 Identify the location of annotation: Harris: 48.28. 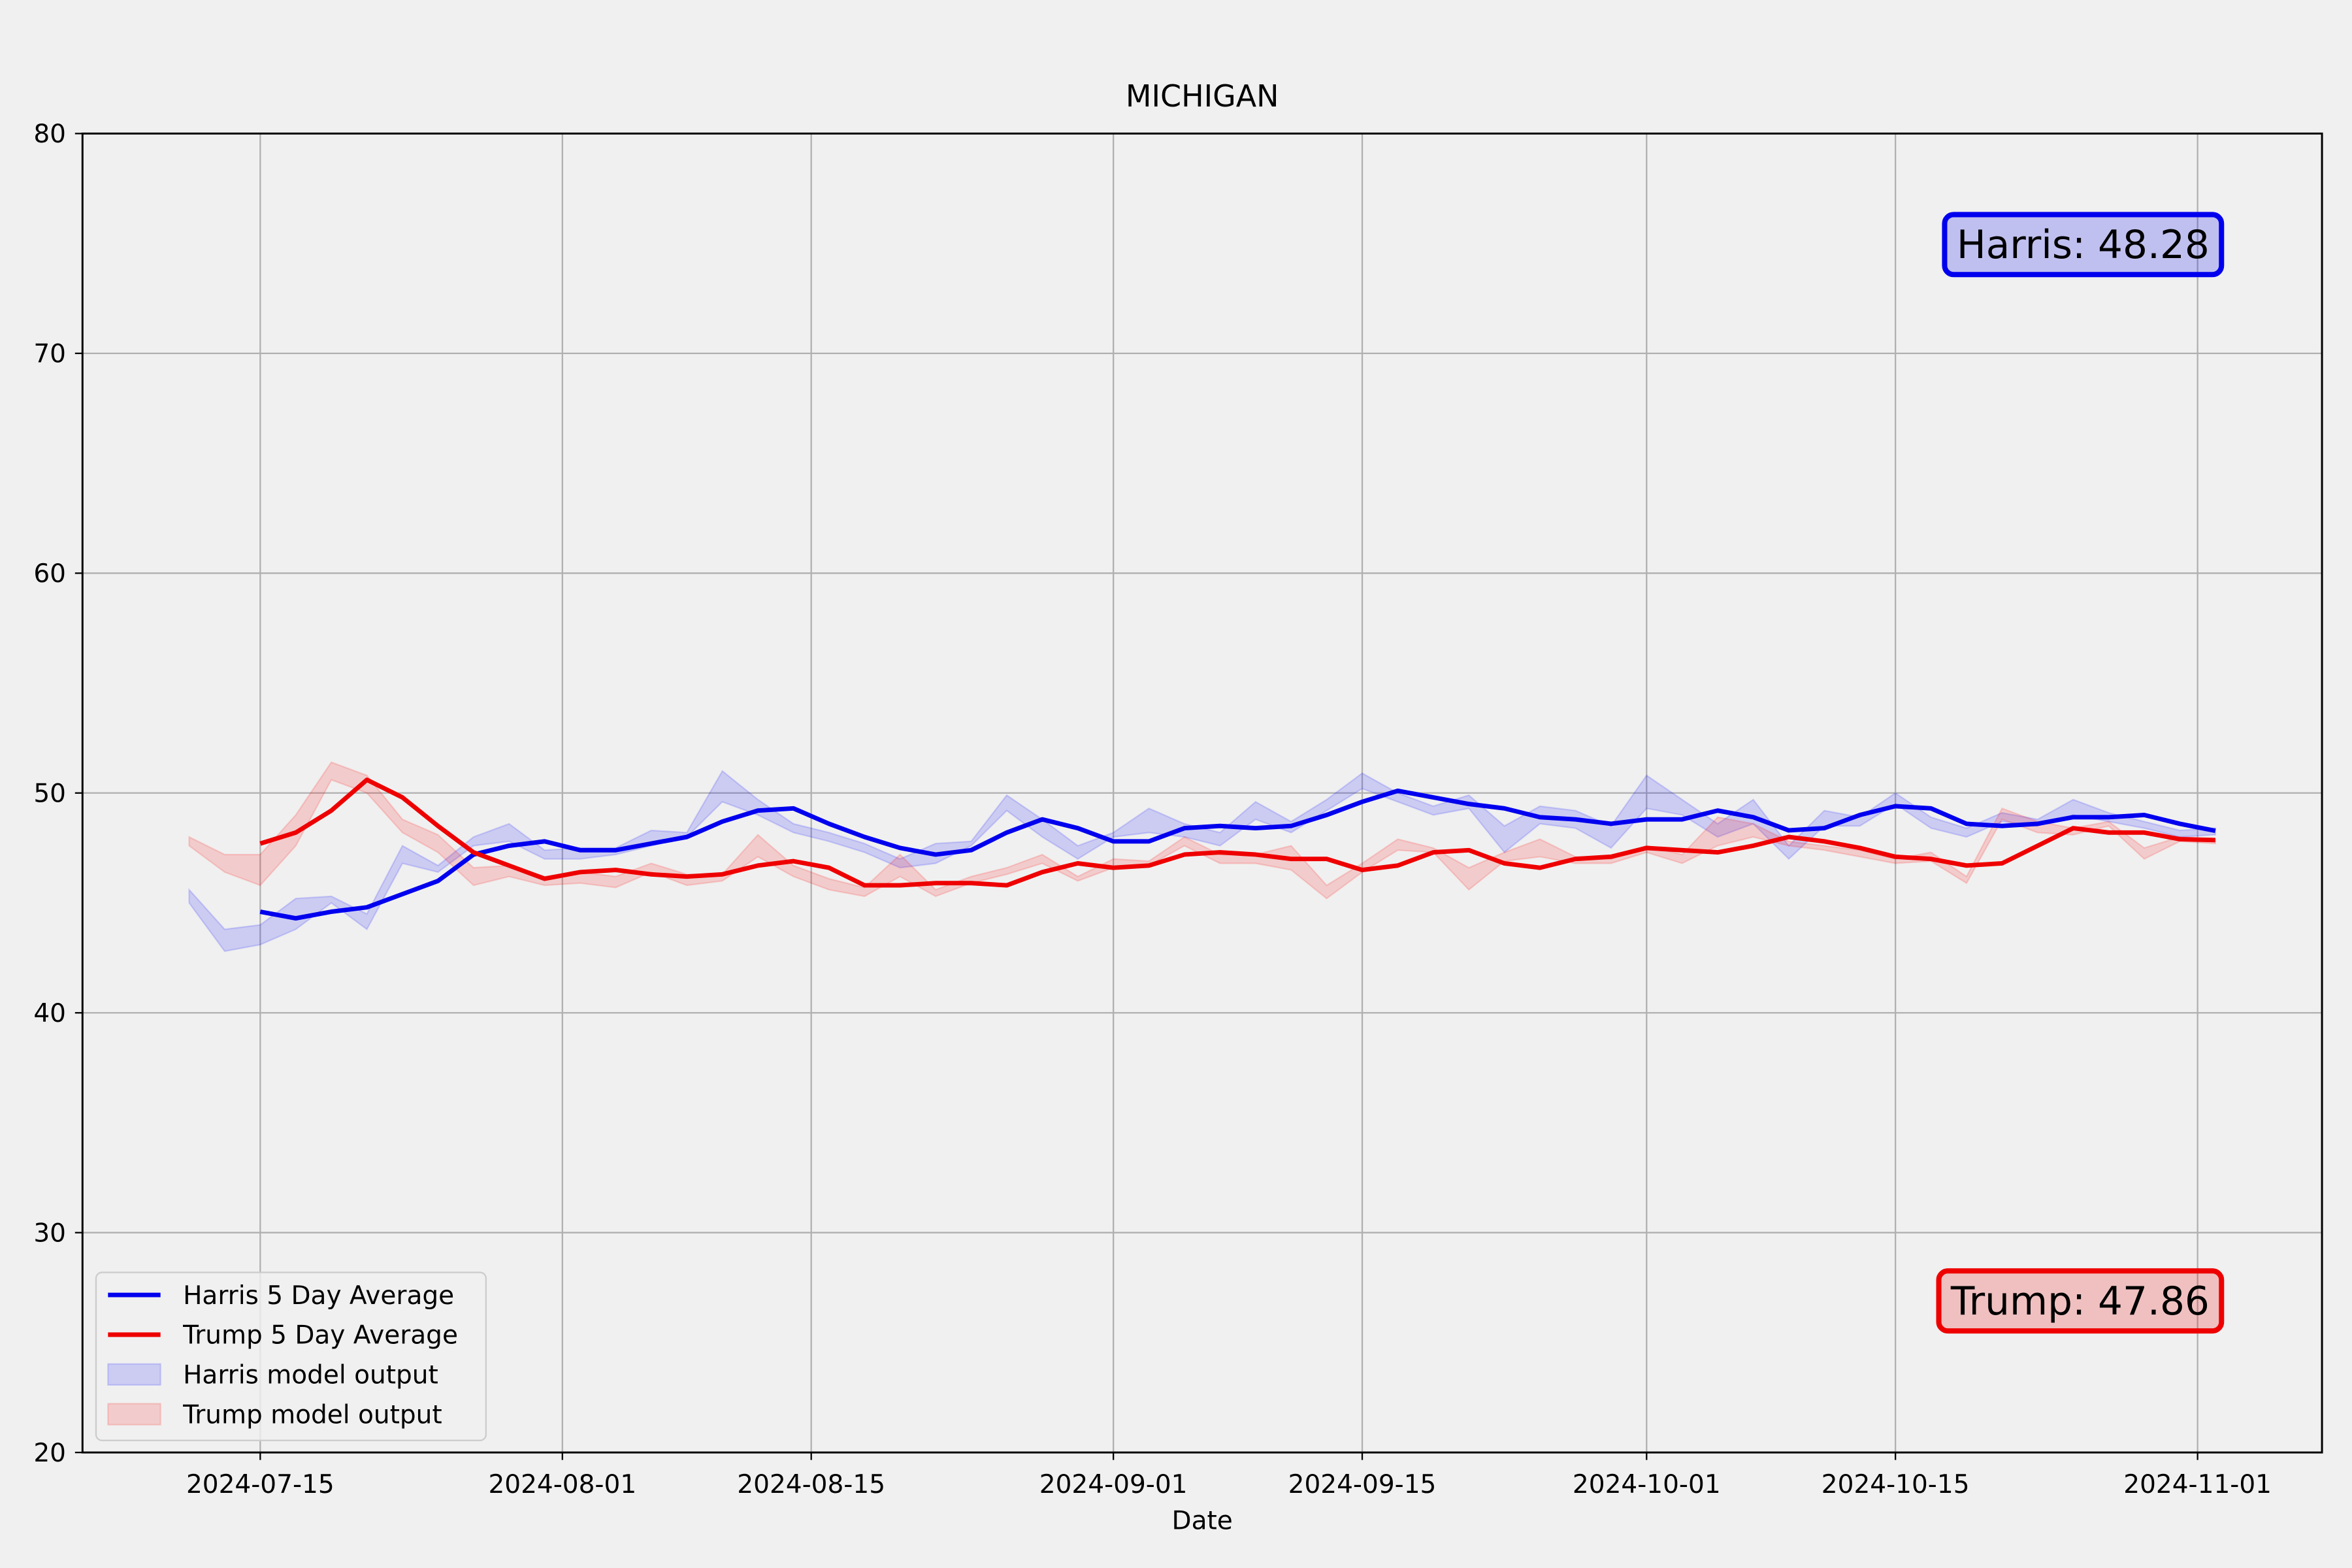
(2083, 245).